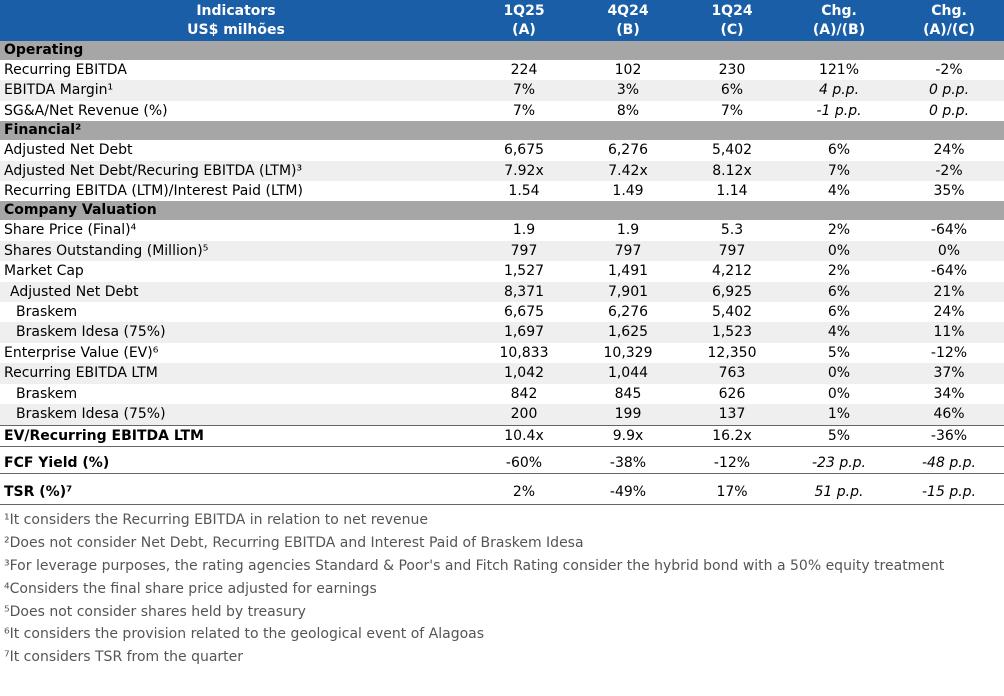 This screenshot has height=696, width=1004. Describe the element at coordinates (236, 20) in the screenshot. I see `header-indicators: Indicators US$ milhões` at that location.